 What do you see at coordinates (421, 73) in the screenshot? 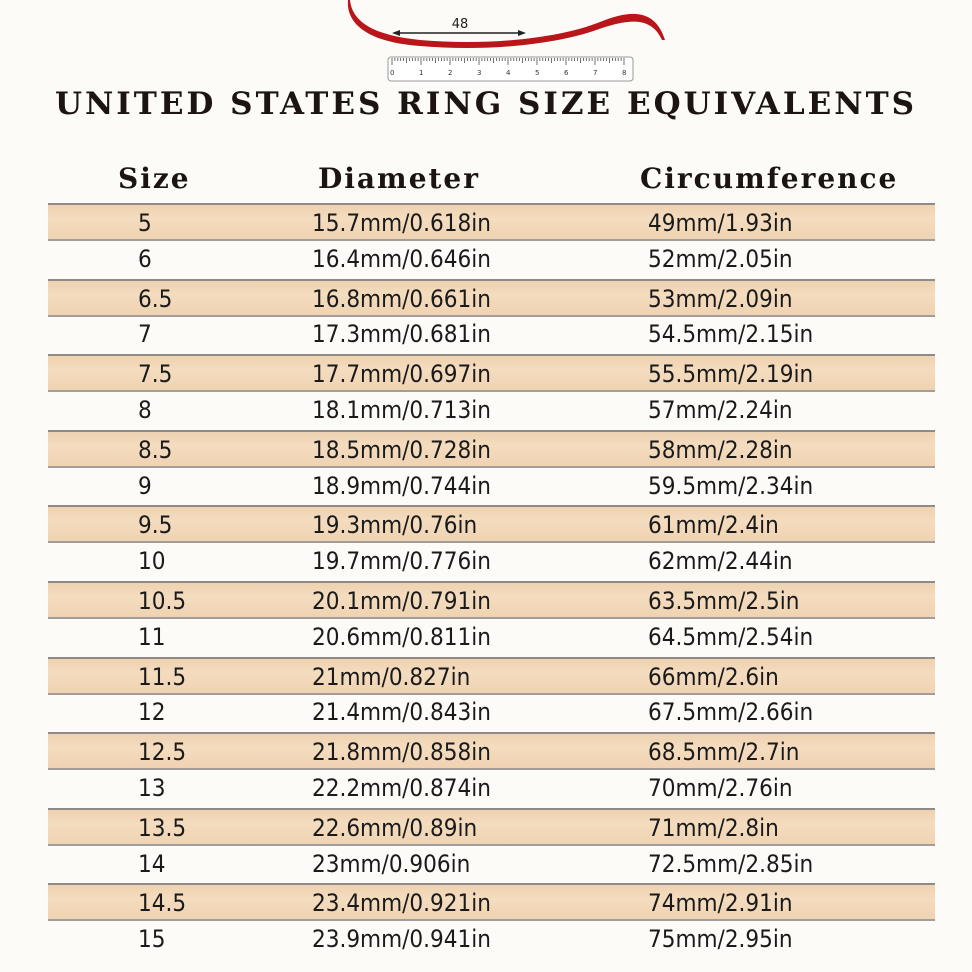
I see `ruler-number: 1` at bounding box center [421, 73].